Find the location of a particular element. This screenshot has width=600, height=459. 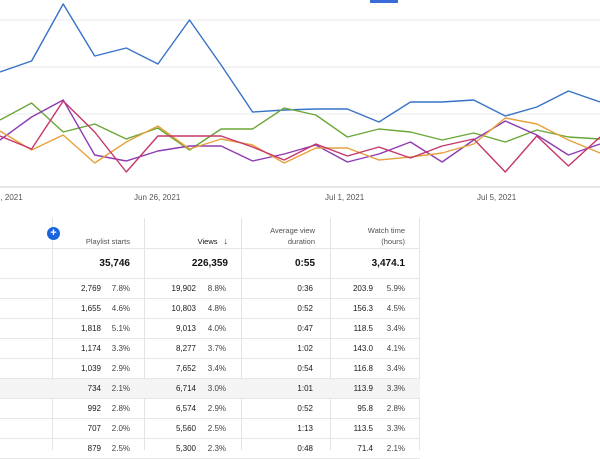

cell-average-view-duration: 0:54 is located at coordinates (305, 368).